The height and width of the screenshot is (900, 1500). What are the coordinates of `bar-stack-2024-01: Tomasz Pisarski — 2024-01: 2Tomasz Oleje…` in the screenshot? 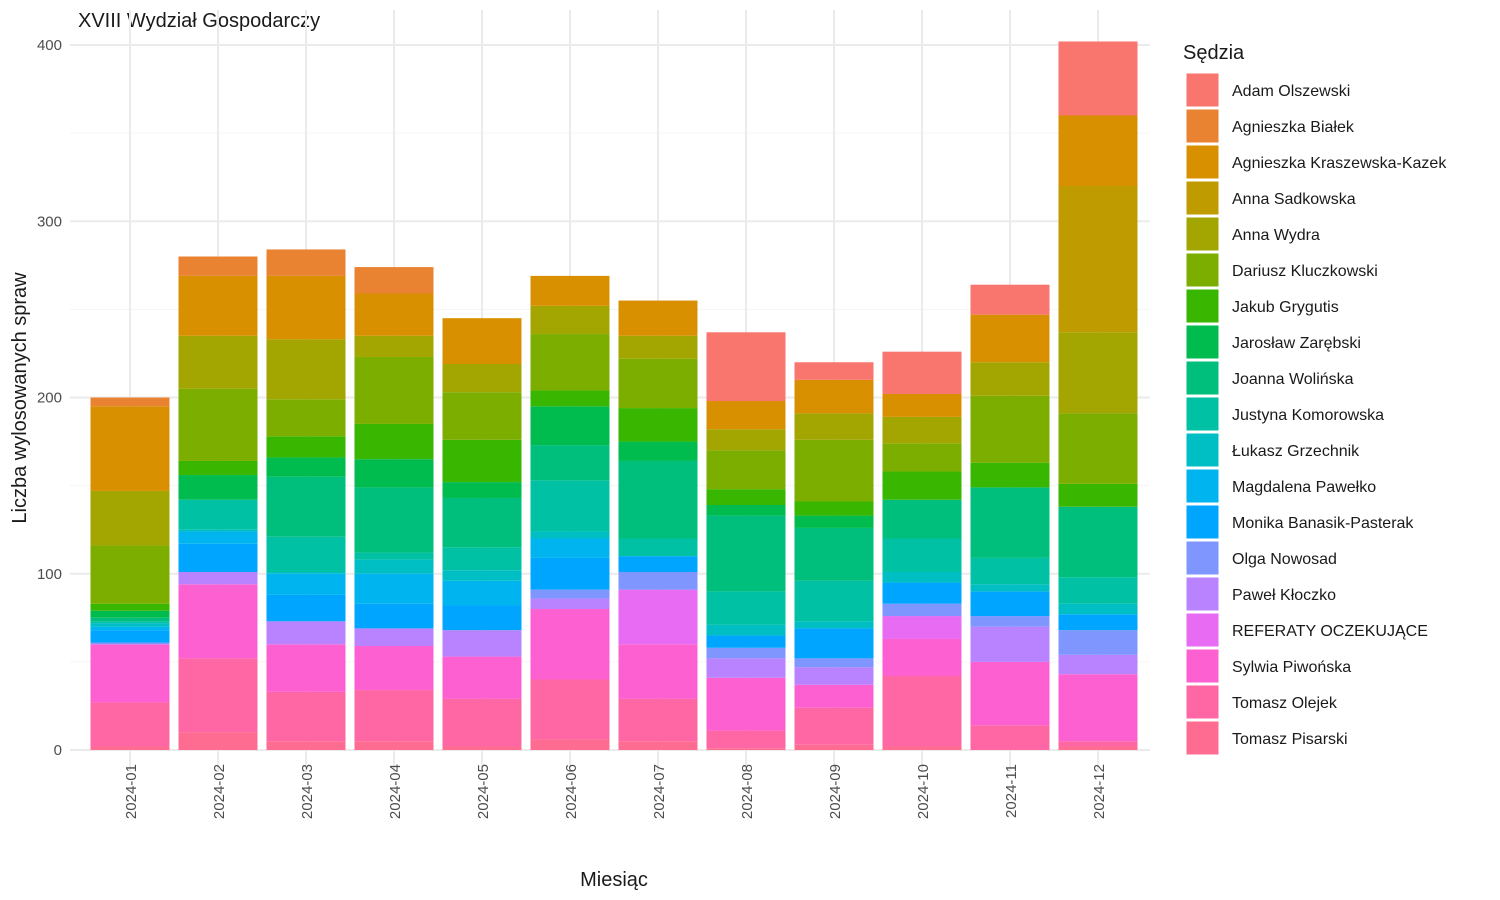 It's located at (130, 573).